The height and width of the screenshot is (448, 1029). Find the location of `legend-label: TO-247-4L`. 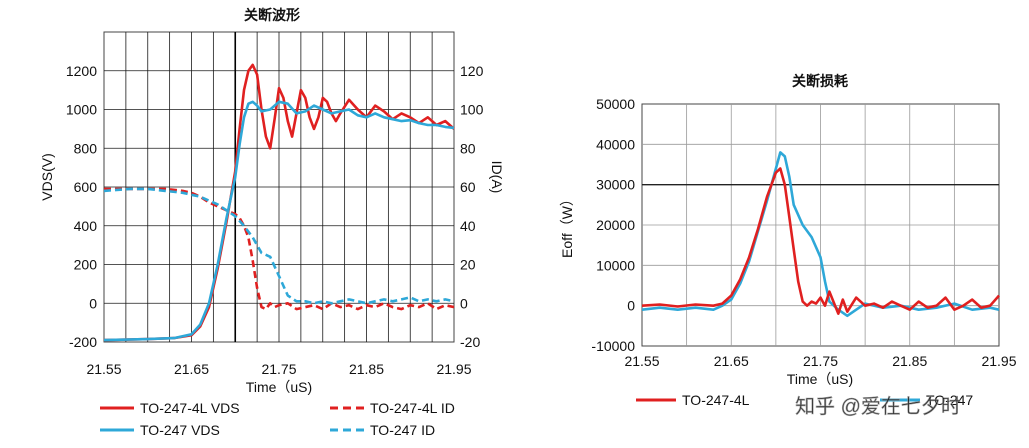

legend-label: TO-247-4L is located at coordinates (716, 400).